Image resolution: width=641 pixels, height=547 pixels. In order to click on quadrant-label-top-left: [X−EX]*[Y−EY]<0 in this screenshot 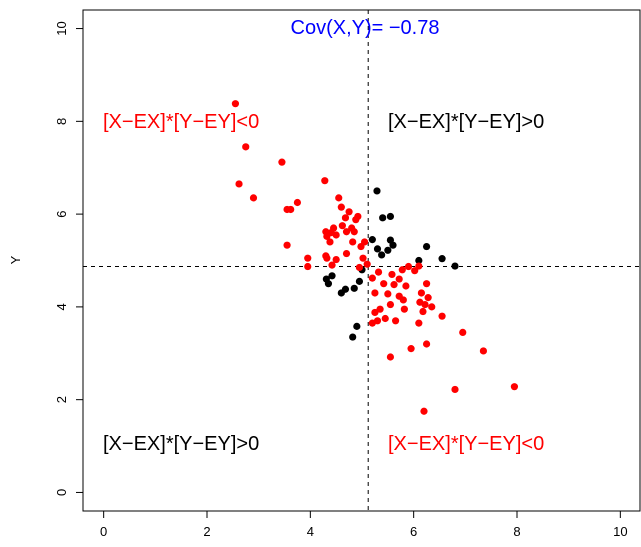, I will do `click(181, 122)`.